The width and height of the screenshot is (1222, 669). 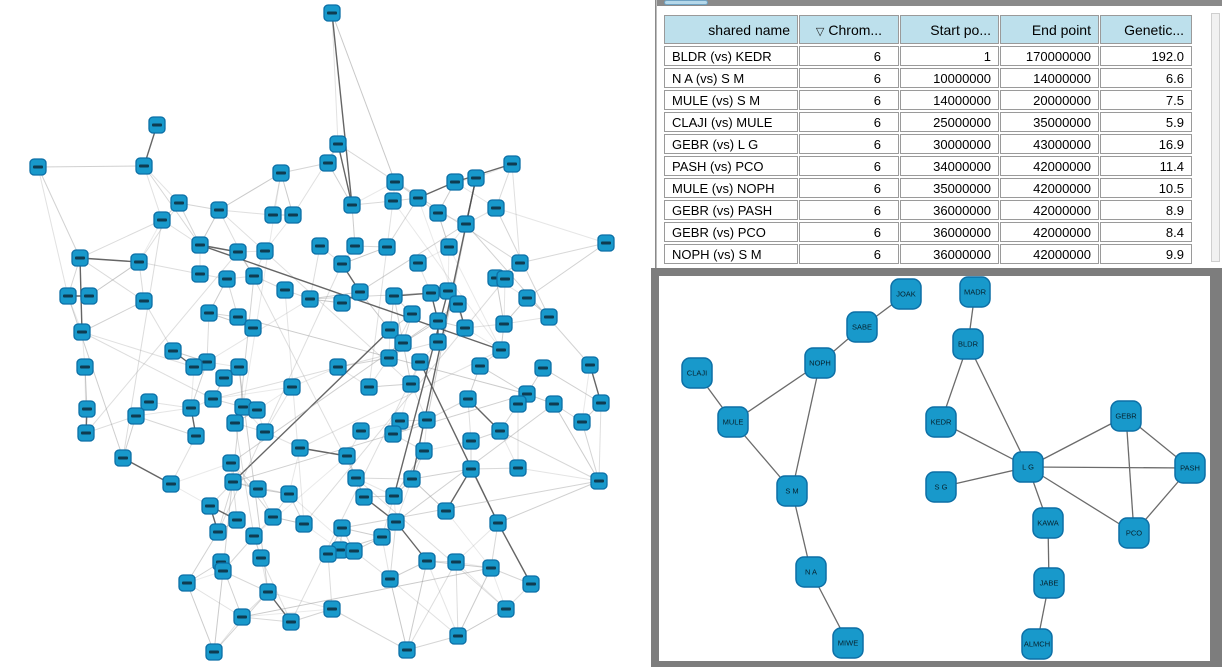 I want to click on table-row: N A (vs) S M 6 10000000 14000000 6.6, so click(x=928, y=78).